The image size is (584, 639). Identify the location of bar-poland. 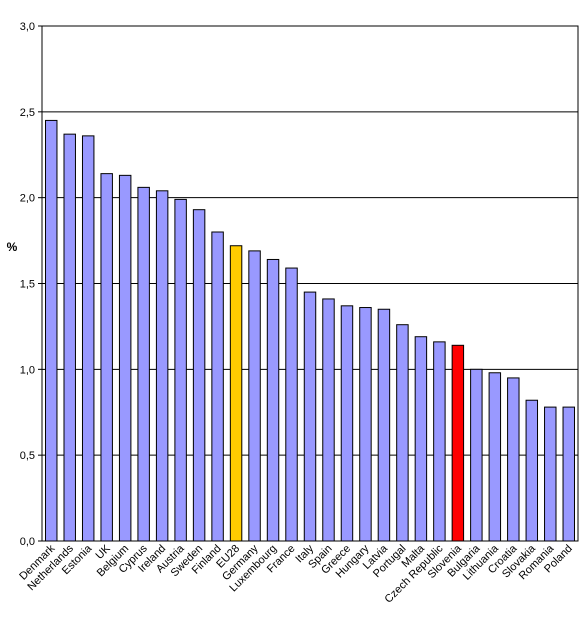
(568, 474).